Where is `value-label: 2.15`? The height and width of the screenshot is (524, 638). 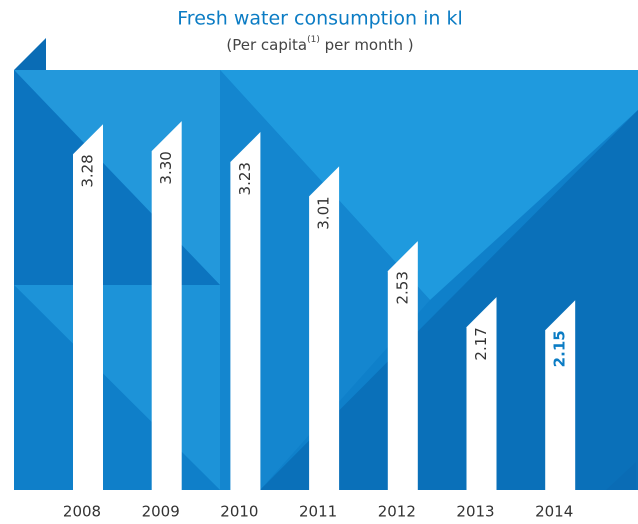 value-label: 2.15 is located at coordinates (560, 348).